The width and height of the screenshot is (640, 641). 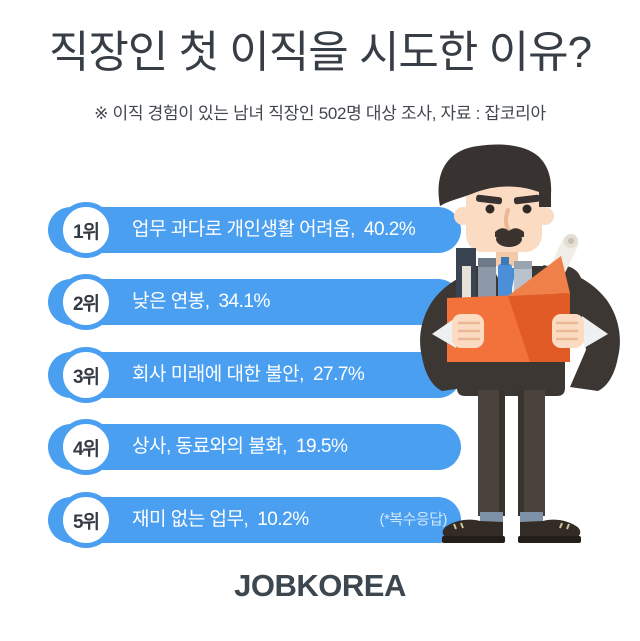 I want to click on rank-bar: 재미 없는 업무, 10.2% (*복수응답), so click(x=254, y=520).